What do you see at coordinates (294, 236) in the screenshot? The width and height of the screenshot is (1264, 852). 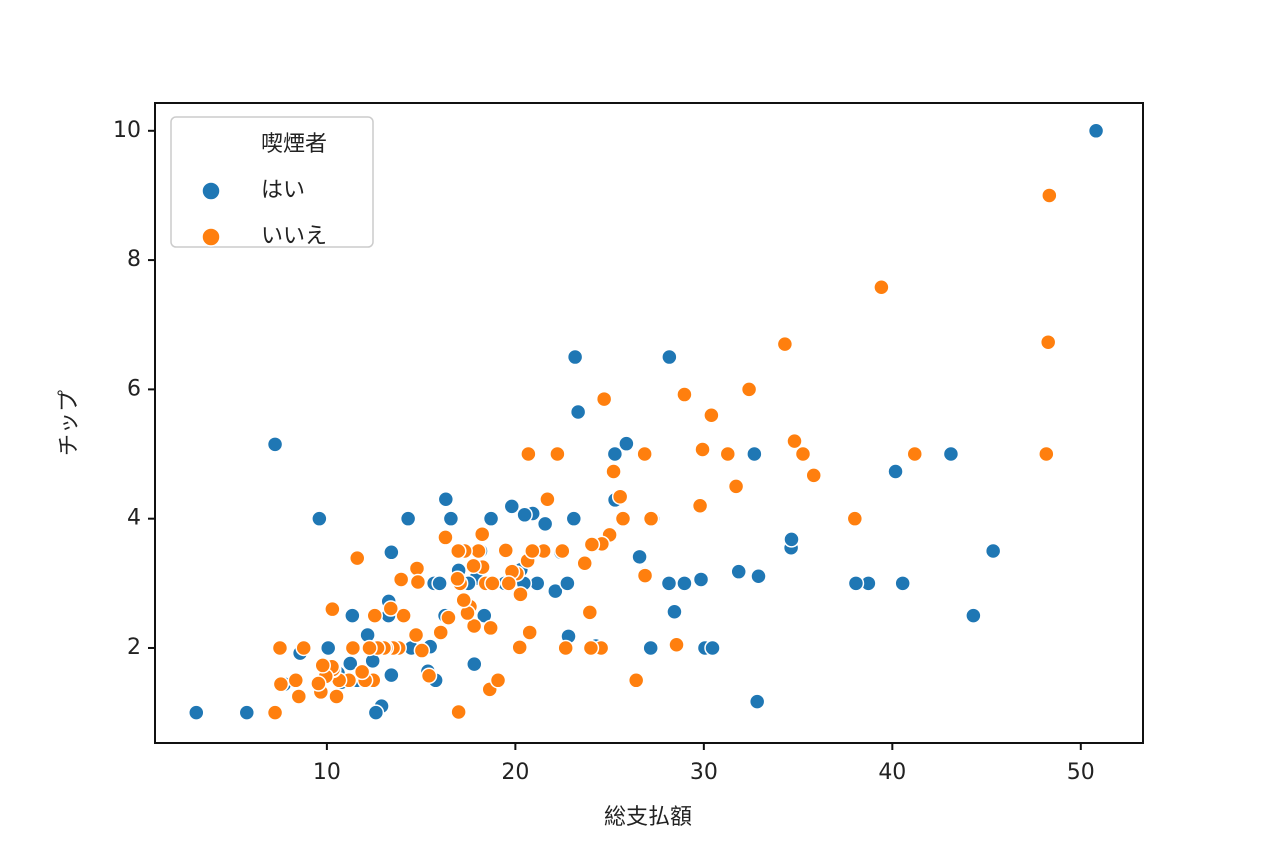 I see `legend-label: いいえ` at bounding box center [294, 236].